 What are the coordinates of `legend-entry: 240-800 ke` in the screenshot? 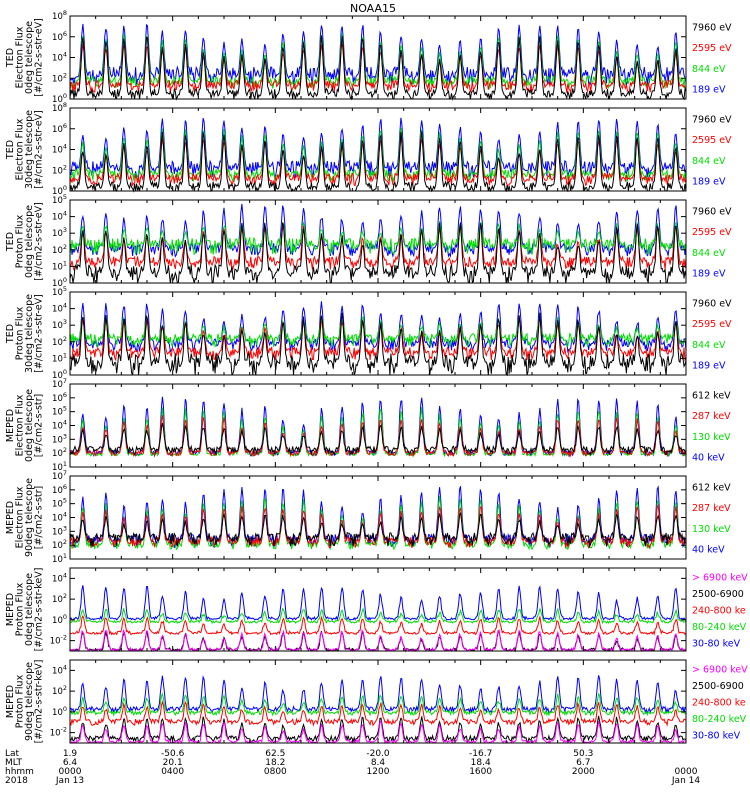 It's located at (719, 703).